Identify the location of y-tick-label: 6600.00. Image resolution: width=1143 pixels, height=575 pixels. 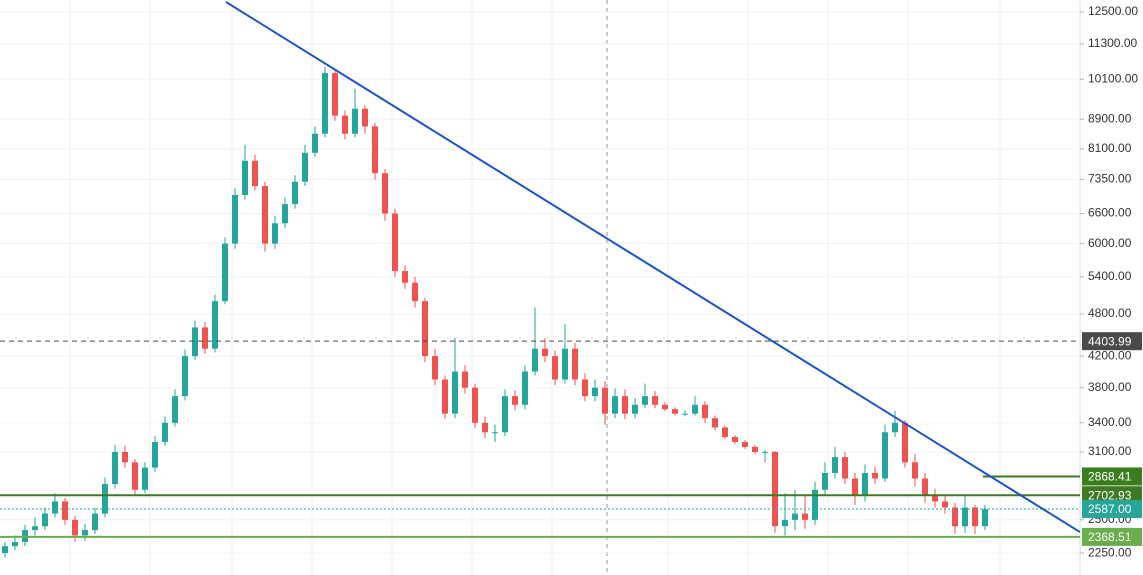
(1110, 213).